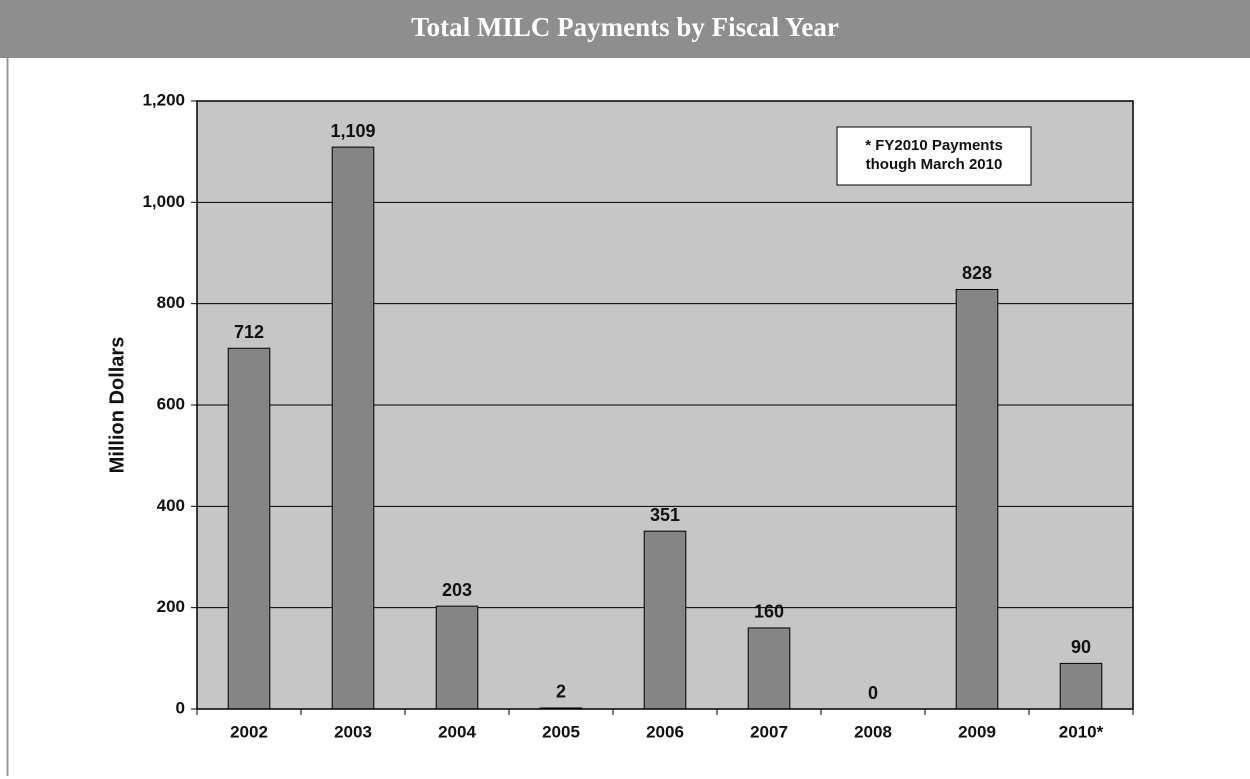 This screenshot has height=779, width=1250. Describe the element at coordinates (249, 731) in the screenshot. I see `x-tick-label: 2002` at that location.